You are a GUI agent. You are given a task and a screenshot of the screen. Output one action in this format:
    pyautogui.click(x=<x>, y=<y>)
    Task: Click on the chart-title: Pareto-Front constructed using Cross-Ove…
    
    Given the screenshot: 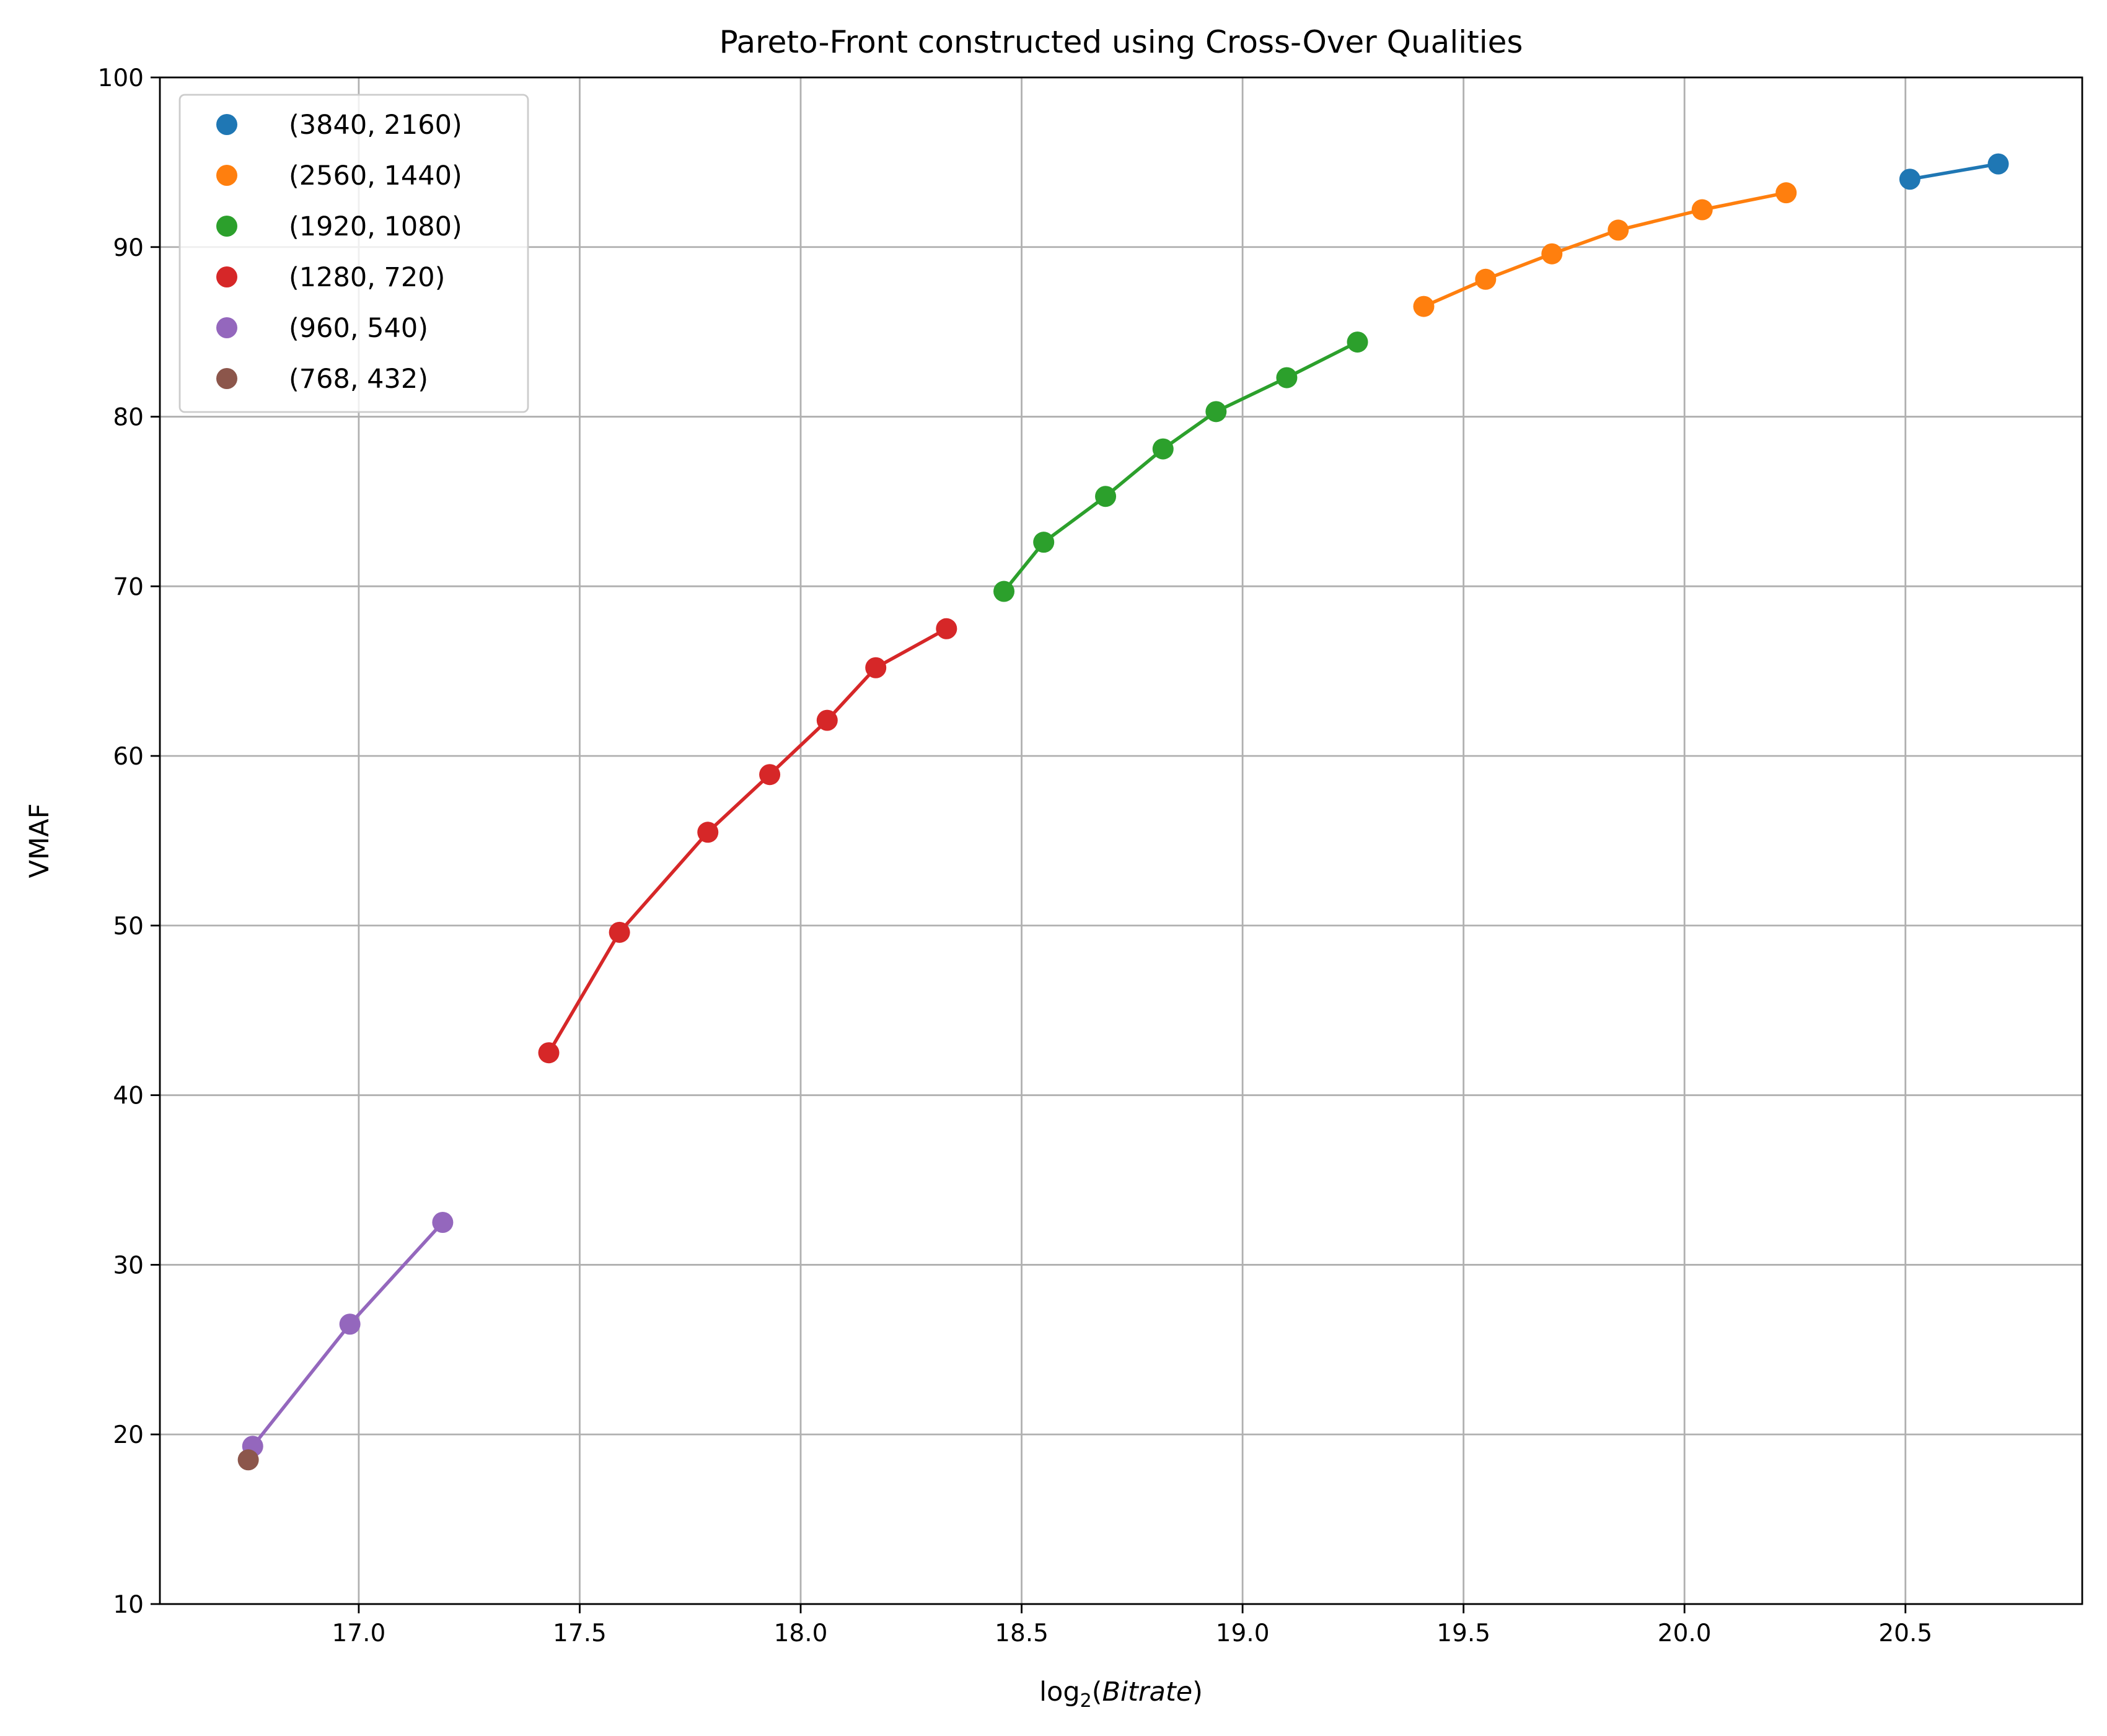 What is the action you would take?
    pyautogui.click(x=1121, y=42)
    